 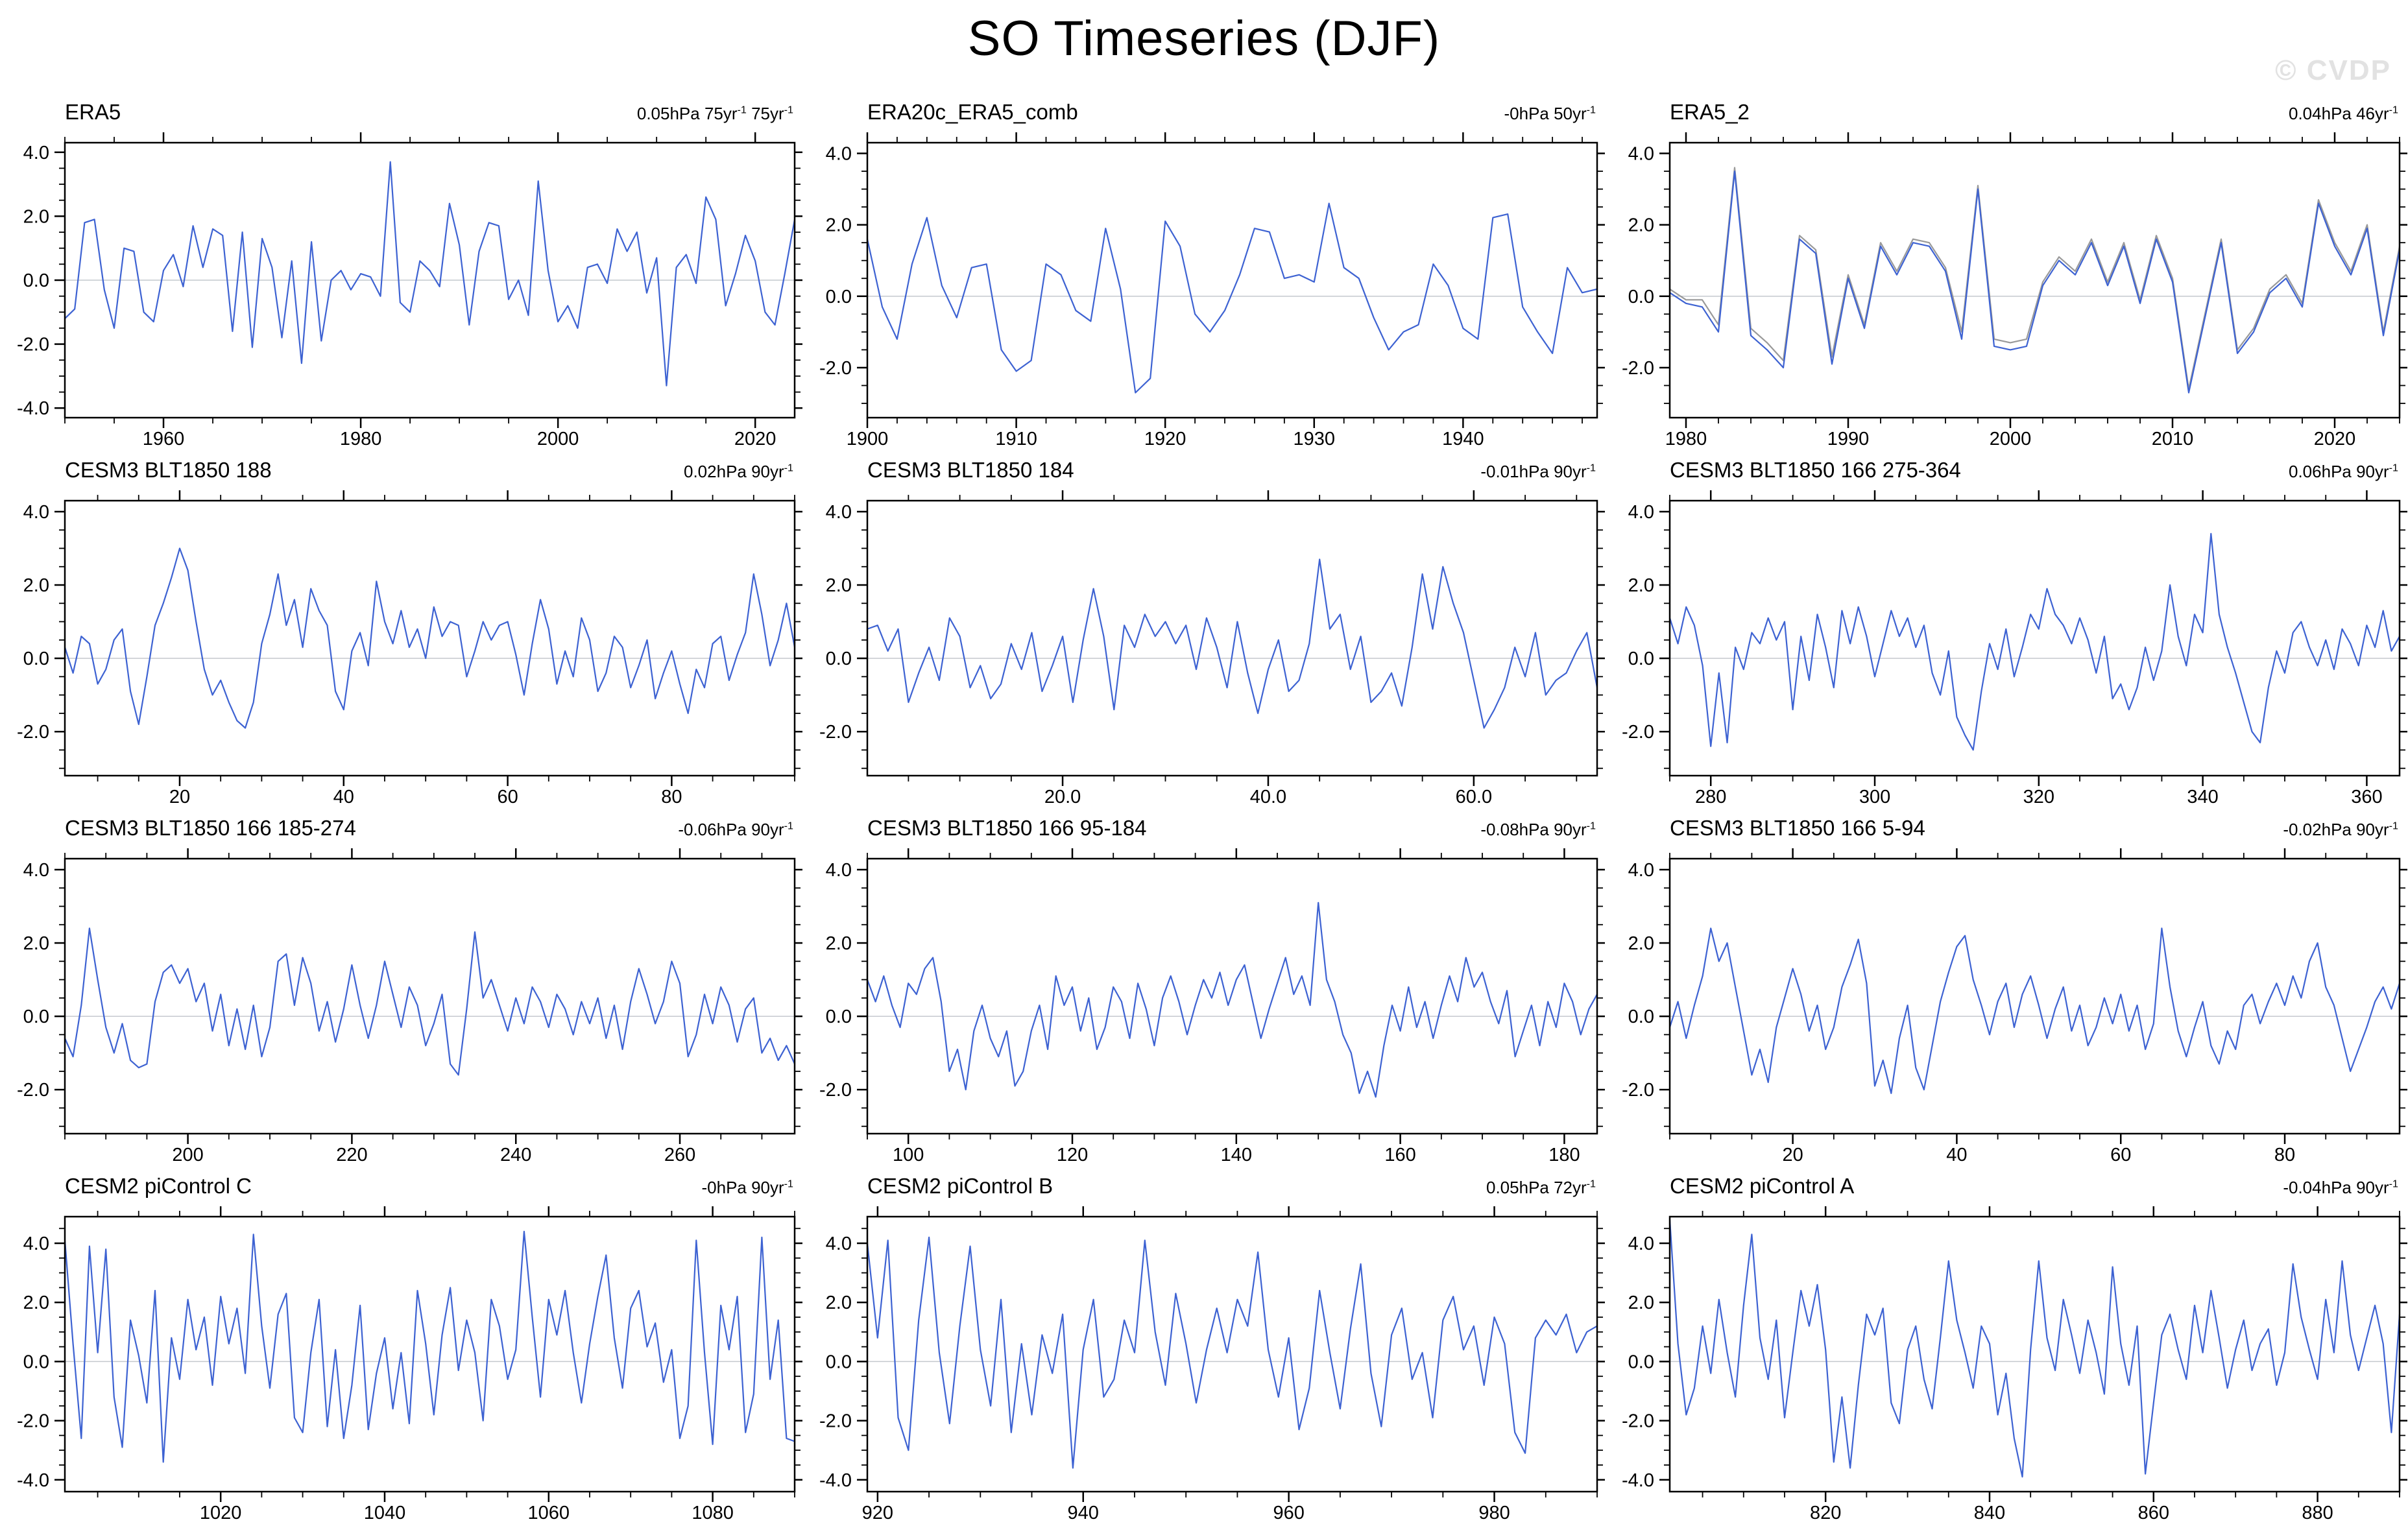 I want to click on x-tick-label: 2000, so click(x=2011, y=439).